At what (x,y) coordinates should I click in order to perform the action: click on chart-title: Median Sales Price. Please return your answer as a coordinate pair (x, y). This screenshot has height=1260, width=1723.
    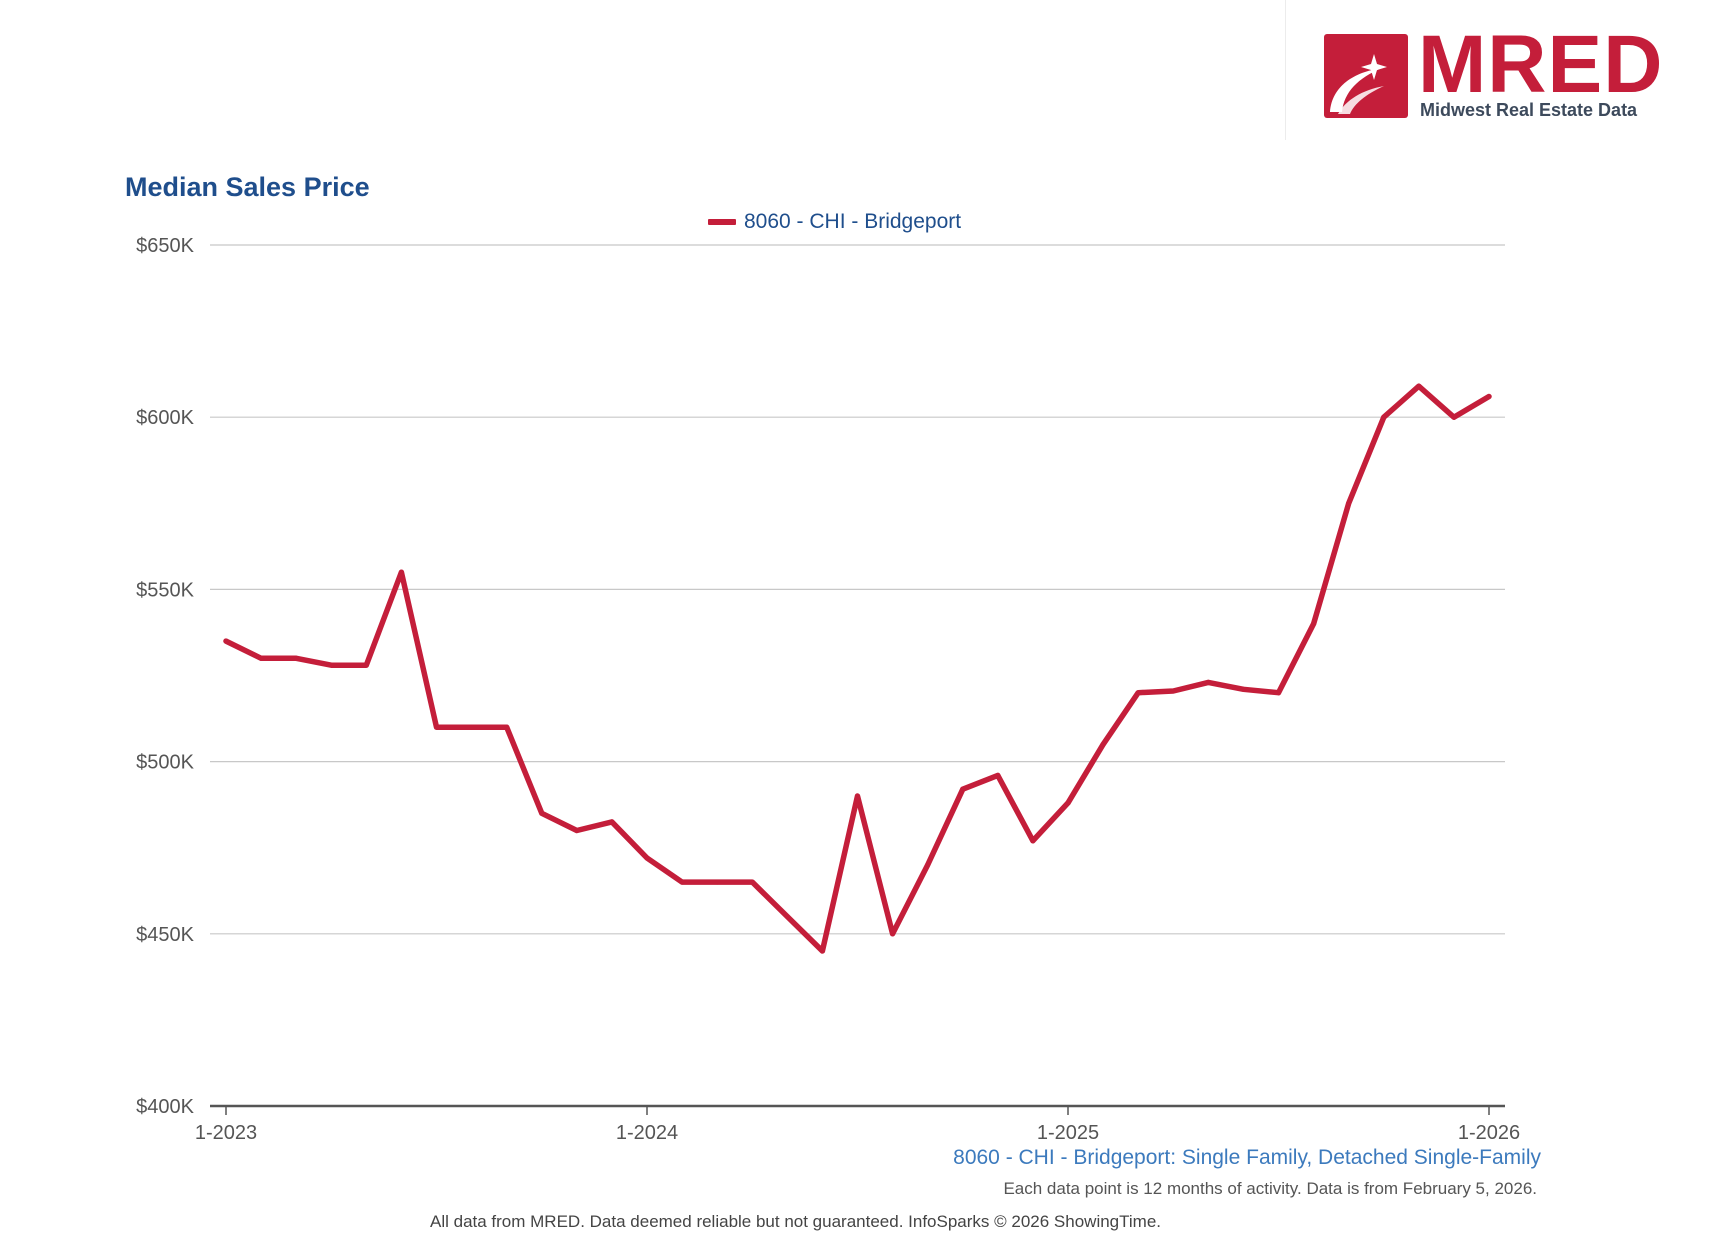
    Looking at the image, I should click on (247, 187).